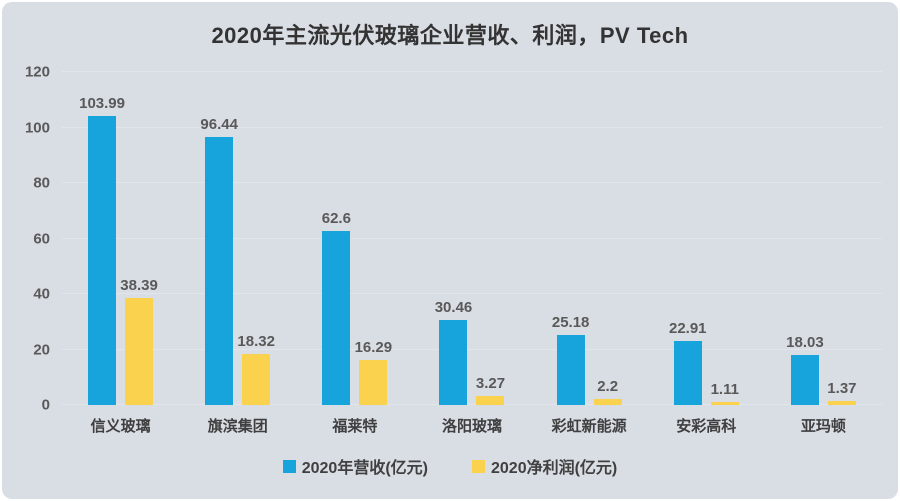 This screenshot has height=501, width=900. I want to click on y-axis-tick-label: 100, so click(37, 127).